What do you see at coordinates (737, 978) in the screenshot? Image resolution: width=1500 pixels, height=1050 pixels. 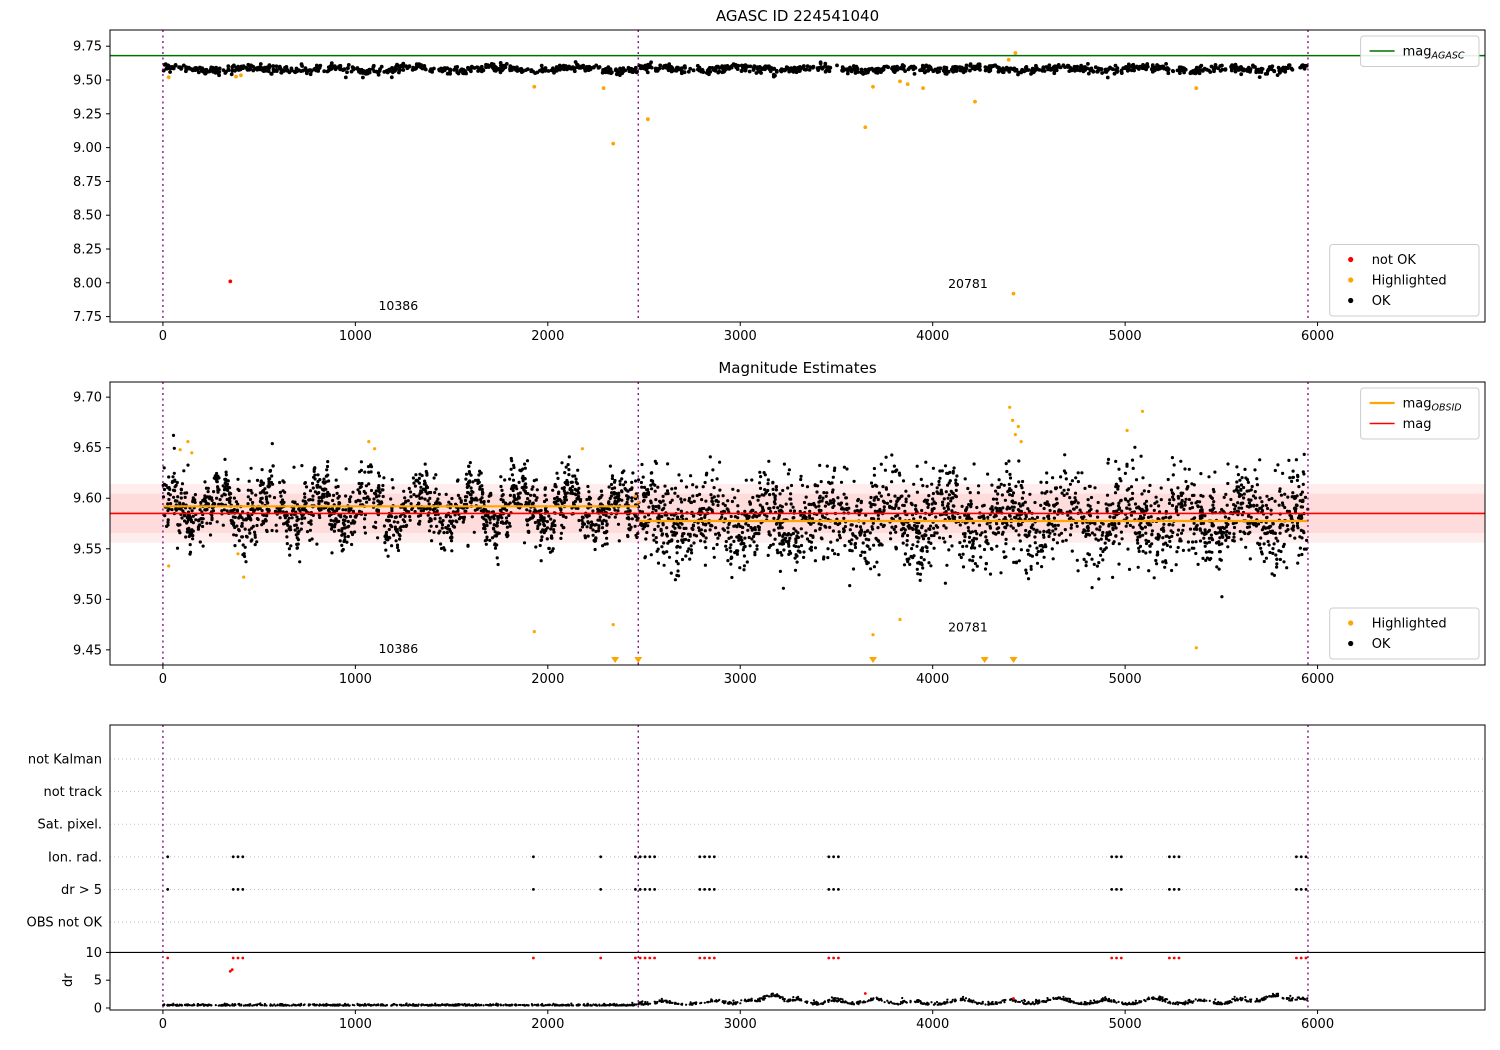 I see `dr-flagged-points` at bounding box center [737, 978].